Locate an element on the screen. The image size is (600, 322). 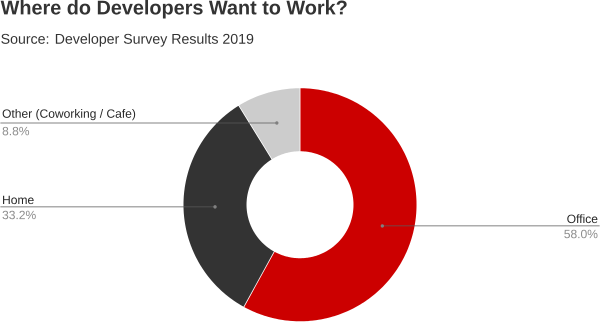
chart-title: Where do Developers Want to Work? is located at coordinates (173, 9).